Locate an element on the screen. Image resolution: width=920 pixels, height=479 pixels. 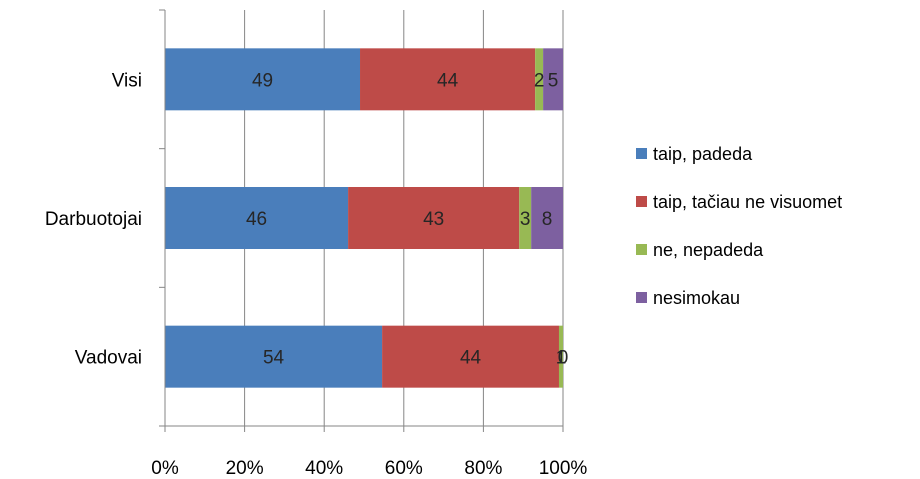
legend-label-nesimokau: nesimokau is located at coordinates (696, 298).